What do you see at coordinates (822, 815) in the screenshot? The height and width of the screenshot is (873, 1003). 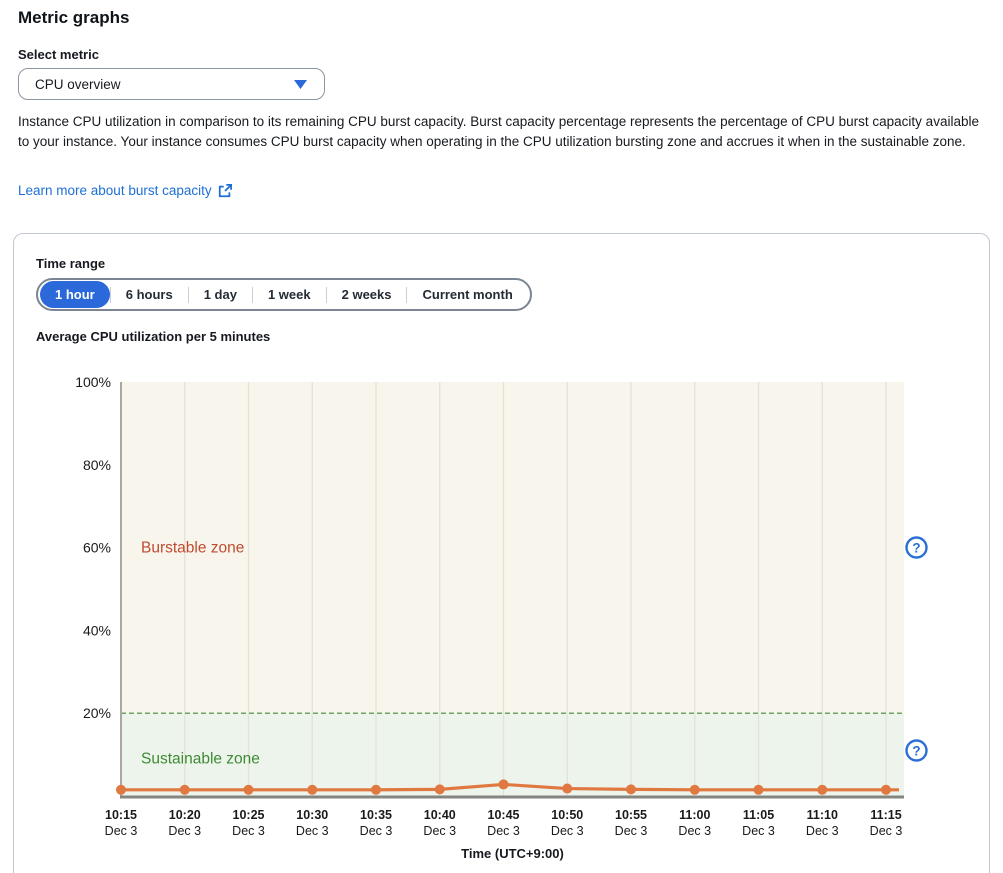 I see `svg-text: 11:10` at bounding box center [822, 815].